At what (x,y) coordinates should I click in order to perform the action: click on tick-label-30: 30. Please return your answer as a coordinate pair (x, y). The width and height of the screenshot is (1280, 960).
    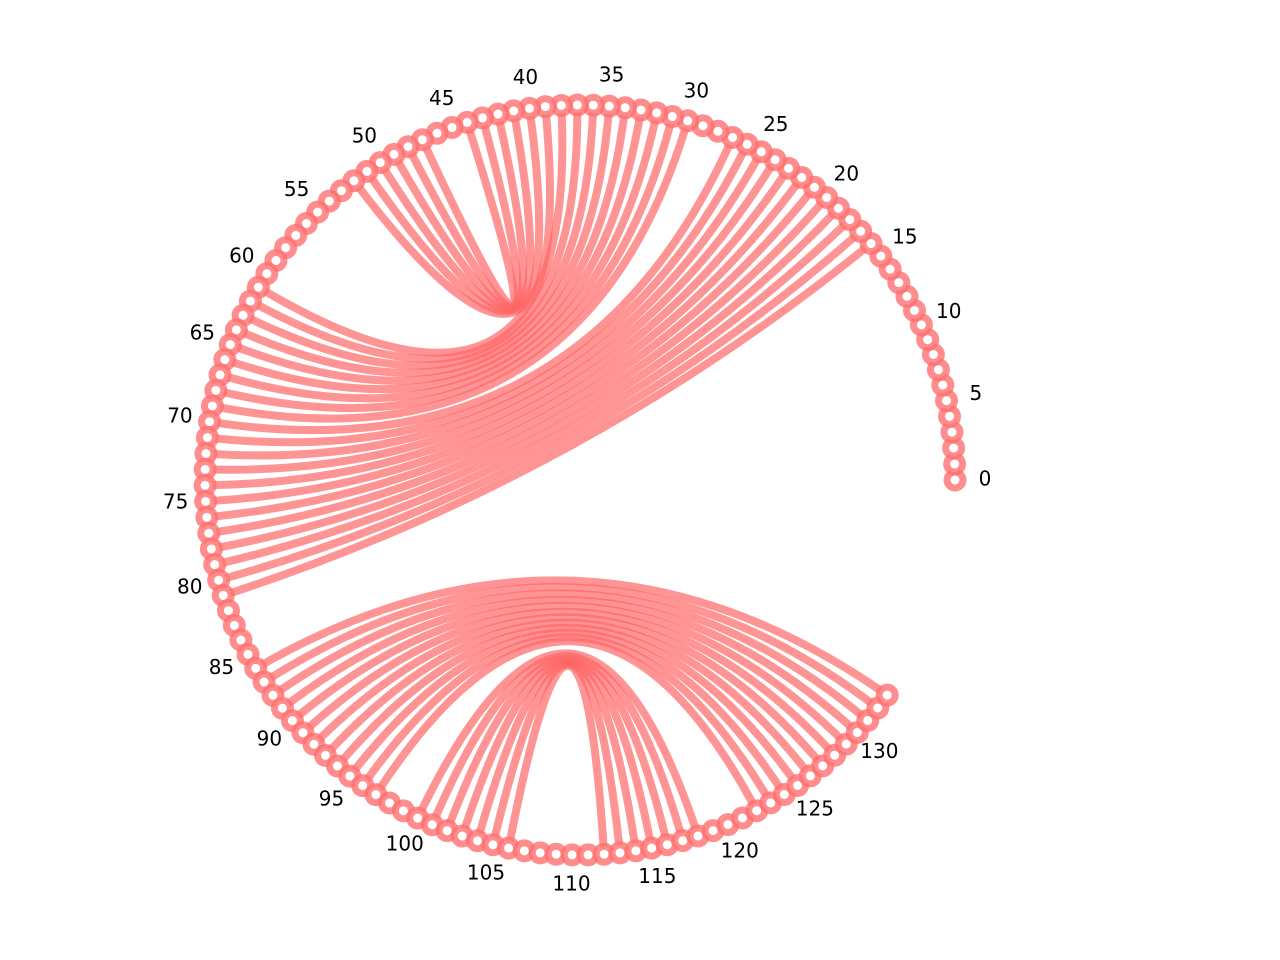
    Looking at the image, I should click on (696, 91).